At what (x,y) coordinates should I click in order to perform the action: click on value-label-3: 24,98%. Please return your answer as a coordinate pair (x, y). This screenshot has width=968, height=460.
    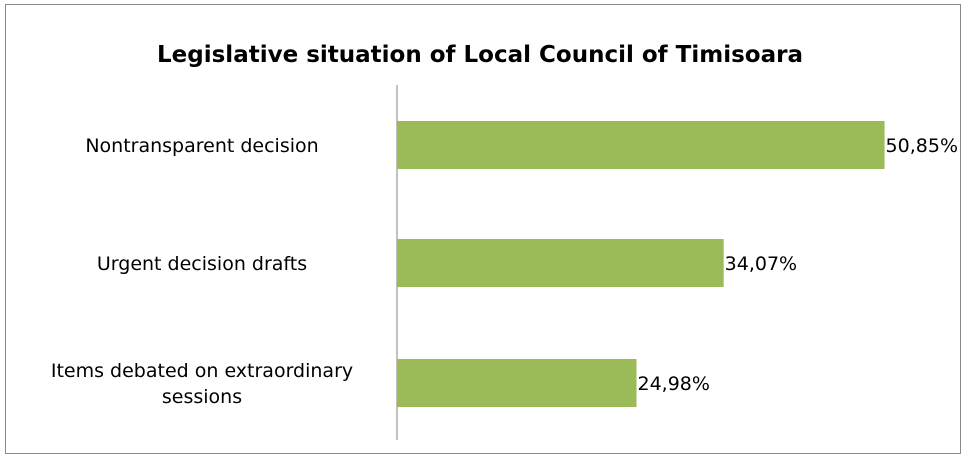
    Looking at the image, I should click on (674, 384).